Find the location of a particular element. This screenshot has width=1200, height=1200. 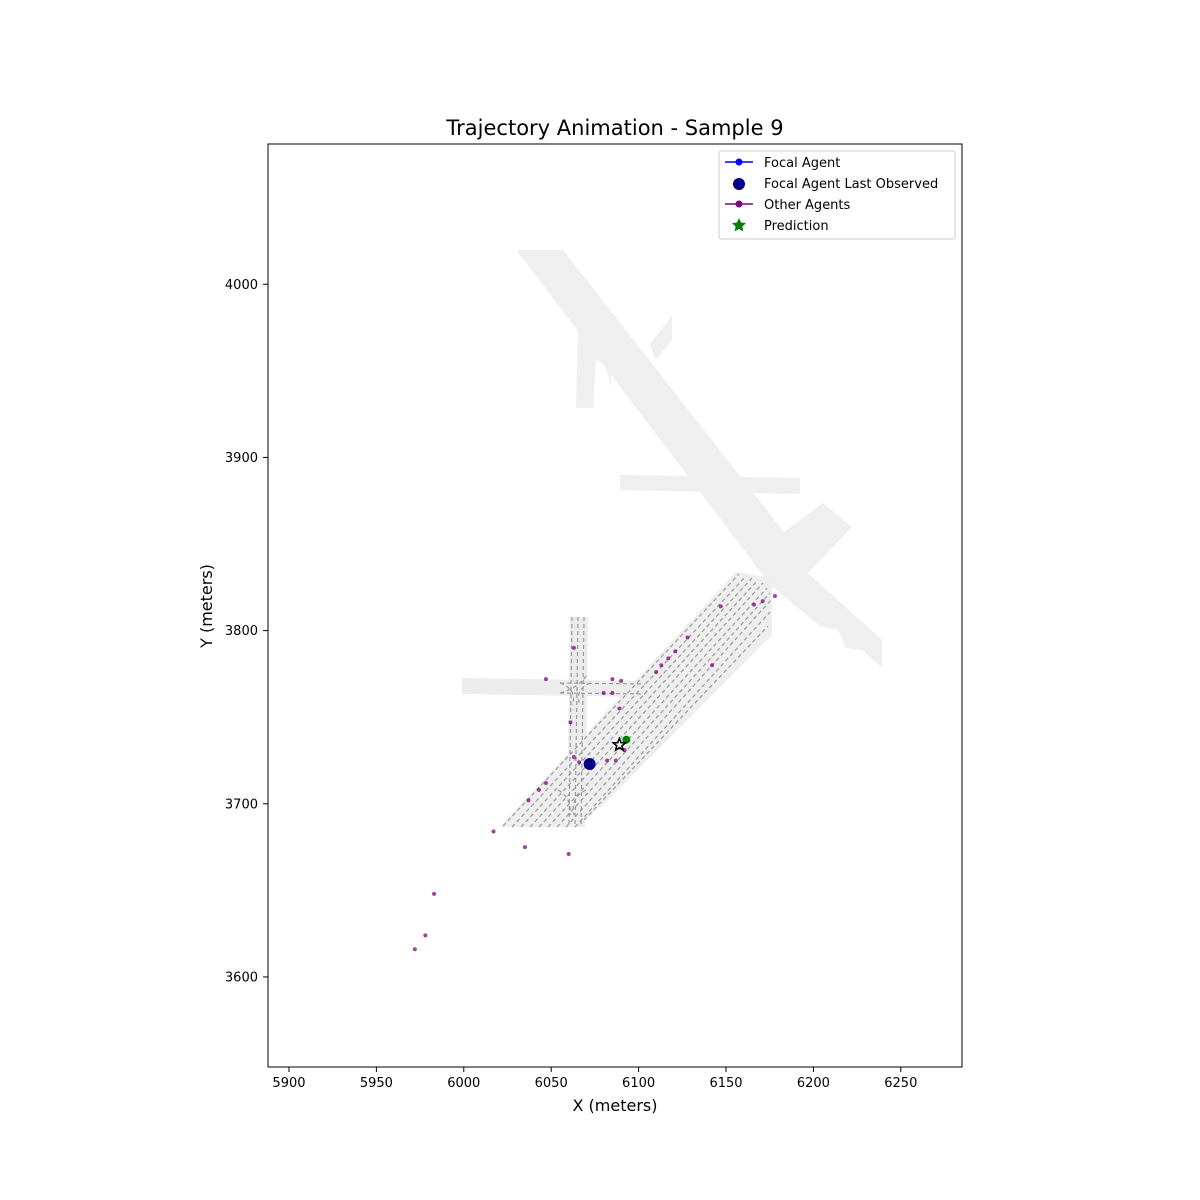

y-tick-label: 3900 is located at coordinates (241, 458).